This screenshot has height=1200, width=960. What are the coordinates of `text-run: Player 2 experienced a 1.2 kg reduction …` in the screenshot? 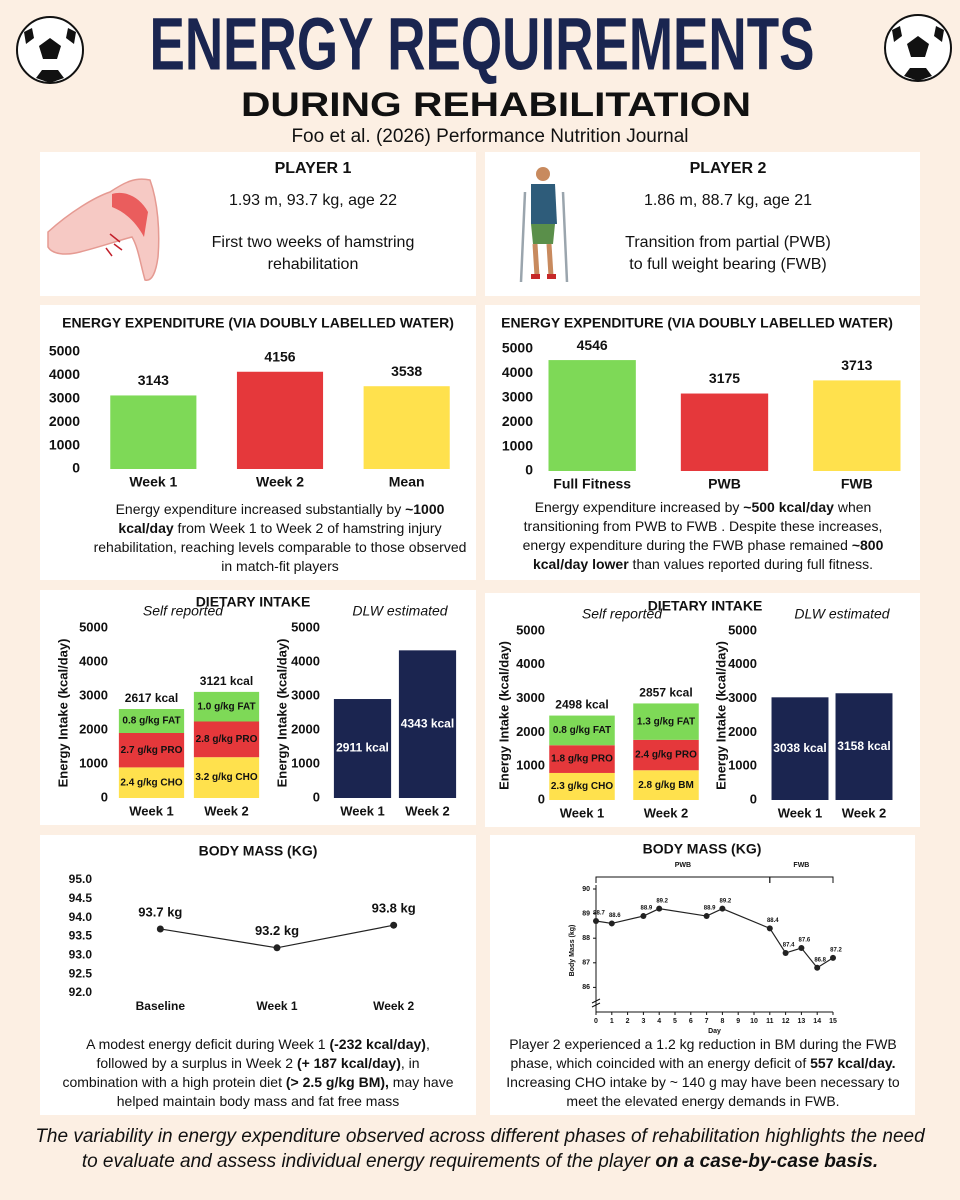 It's located at (703, 1053).